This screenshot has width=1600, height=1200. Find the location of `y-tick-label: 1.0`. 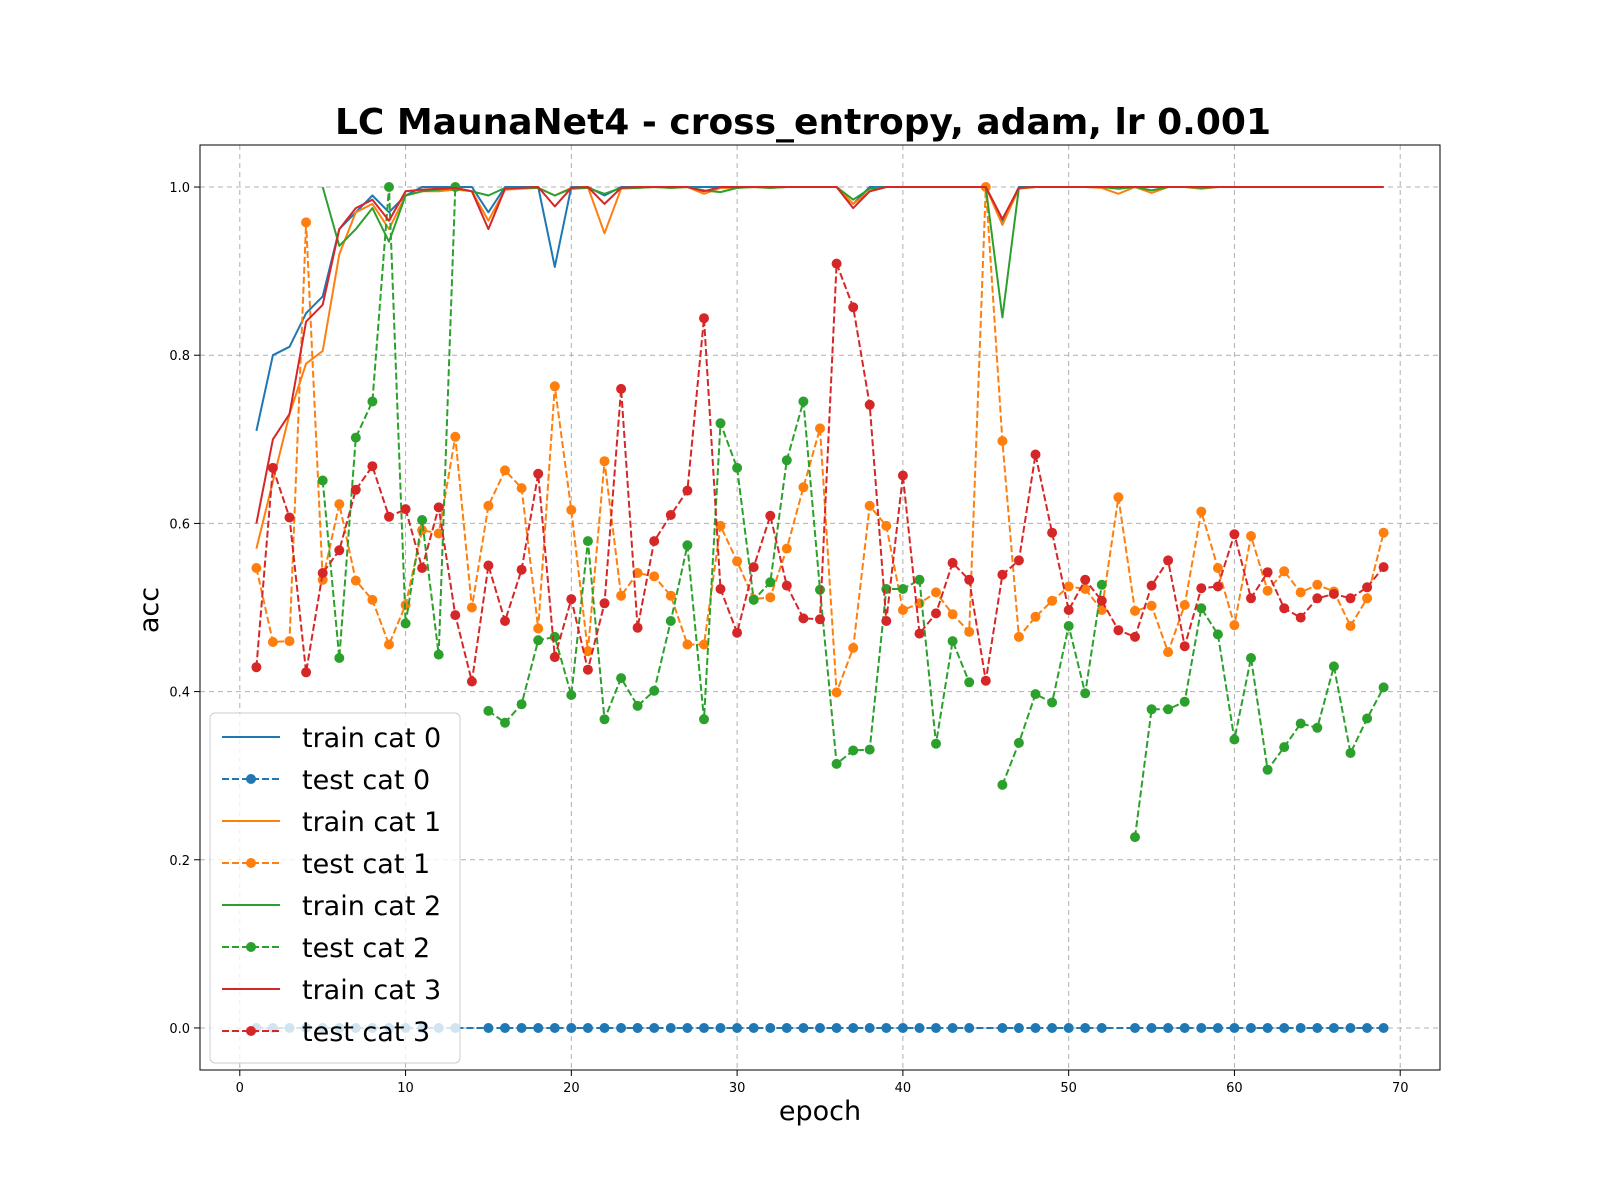

y-tick-label: 1.0 is located at coordinates (179, 188).